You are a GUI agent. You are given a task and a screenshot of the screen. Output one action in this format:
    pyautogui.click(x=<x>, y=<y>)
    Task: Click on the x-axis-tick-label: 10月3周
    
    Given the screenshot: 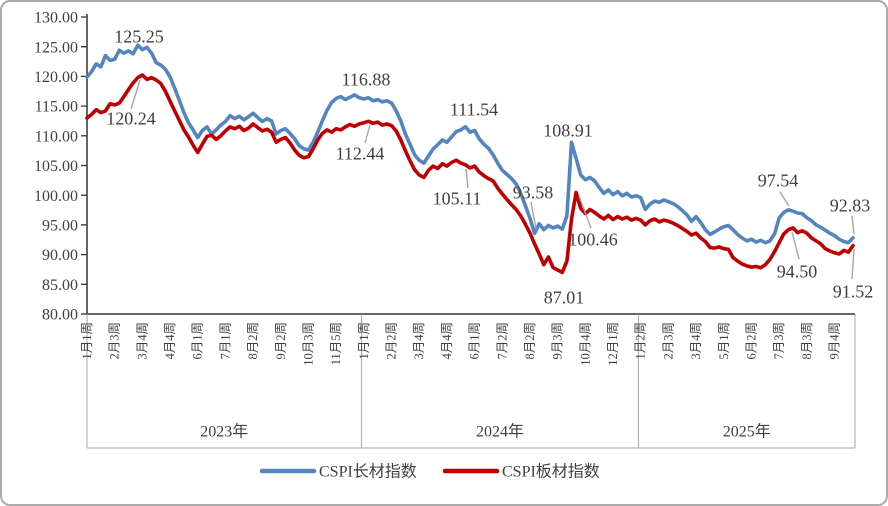 What is the action you would take?
    pyautogui.click(x=308, y=344)
    